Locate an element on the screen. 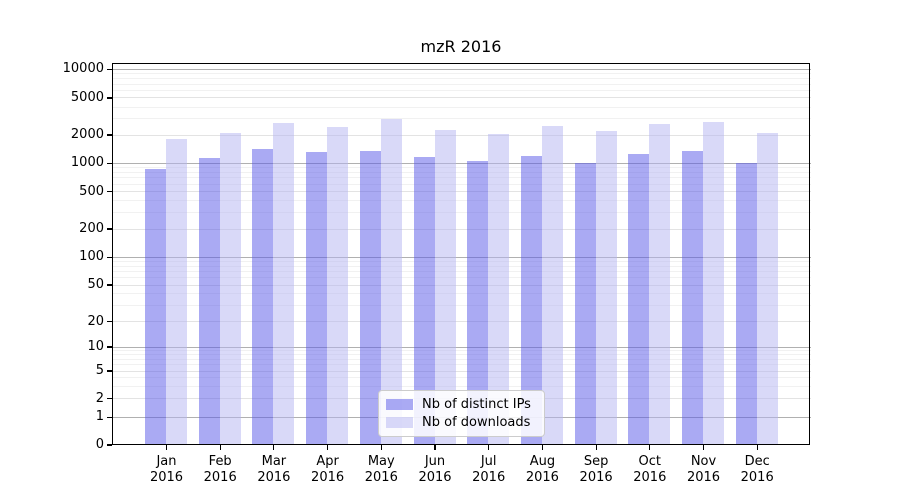 The width and height of the screenshot is (900, 500). legend-swatch-downloads-icon is located at coordinates (399, 423).